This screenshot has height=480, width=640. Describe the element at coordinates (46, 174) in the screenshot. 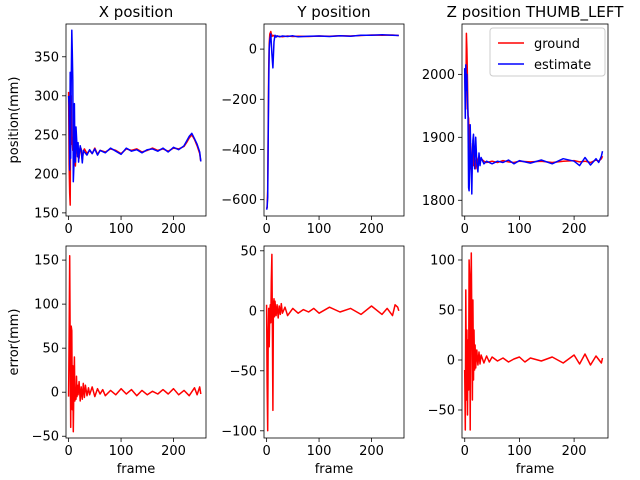

I see `y-tick-label: 200` at that location.